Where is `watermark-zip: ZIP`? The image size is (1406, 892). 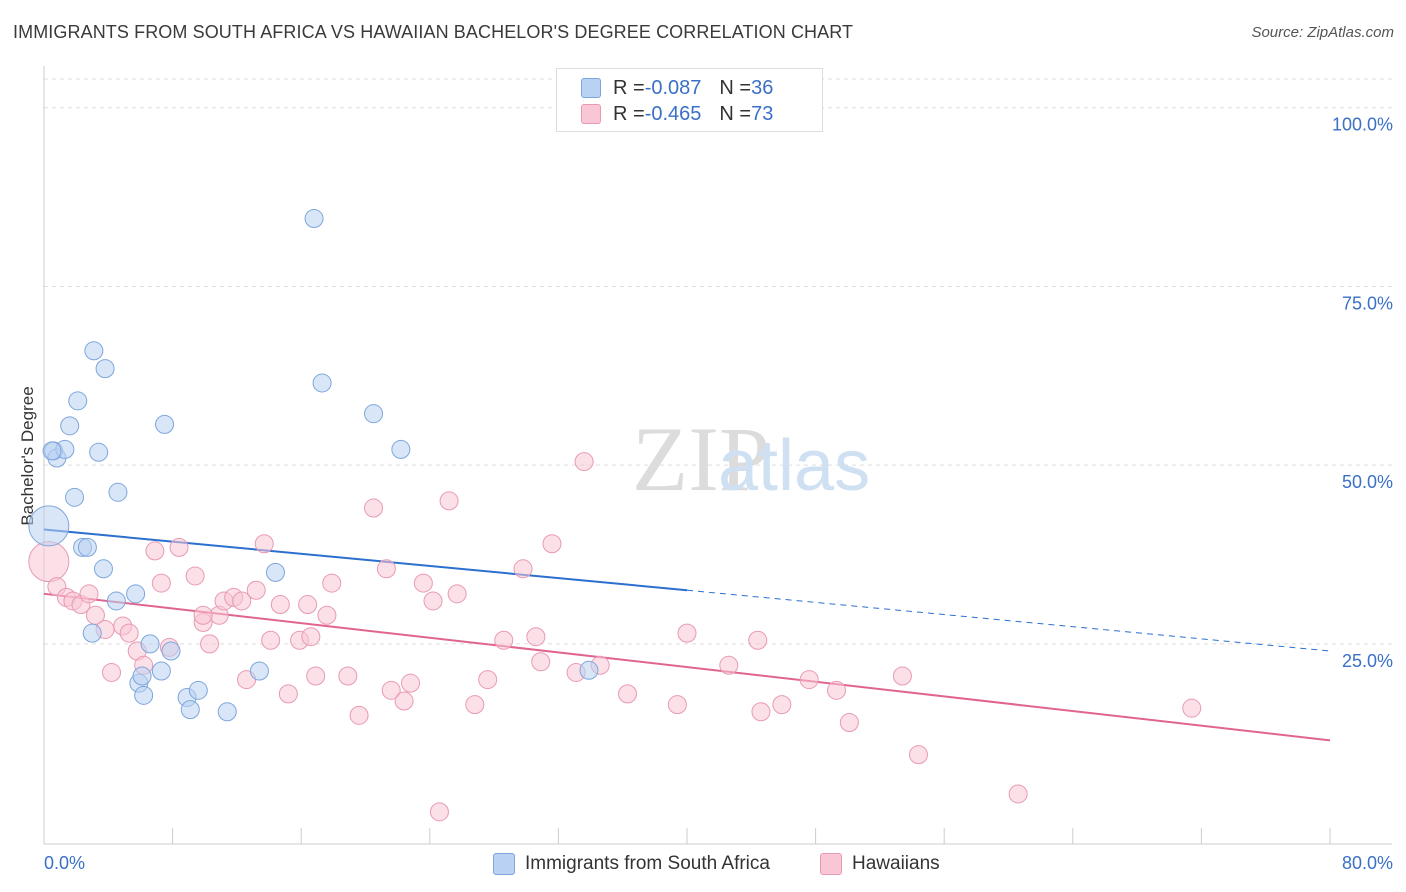
watermark-zip: ZIP is located at coordinates (701, 459).